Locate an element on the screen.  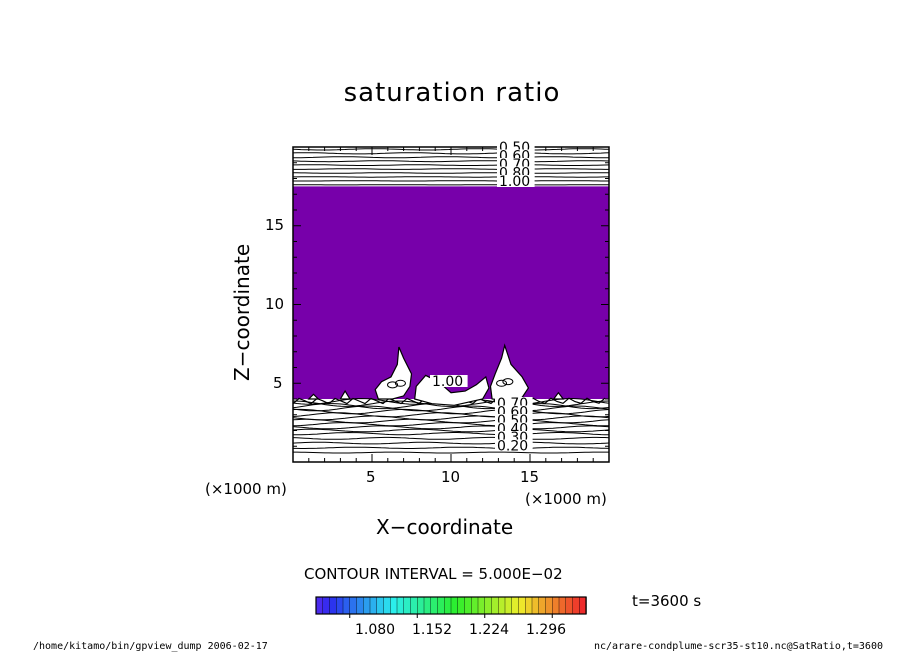
x-tick-label: 15 is located at coordinates (530, 477).